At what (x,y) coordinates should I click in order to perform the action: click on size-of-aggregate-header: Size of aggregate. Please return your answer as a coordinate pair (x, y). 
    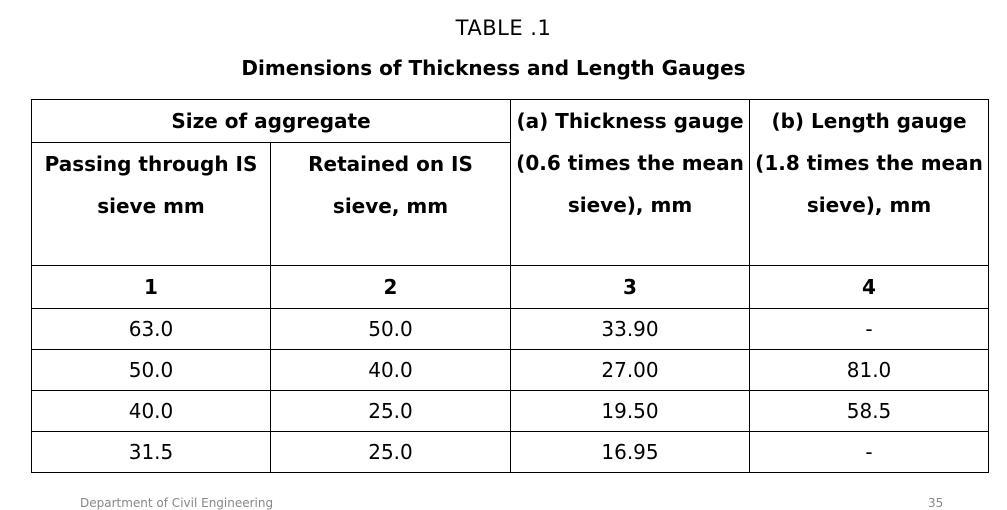
    Looking at the image, I should click on (271, 121).